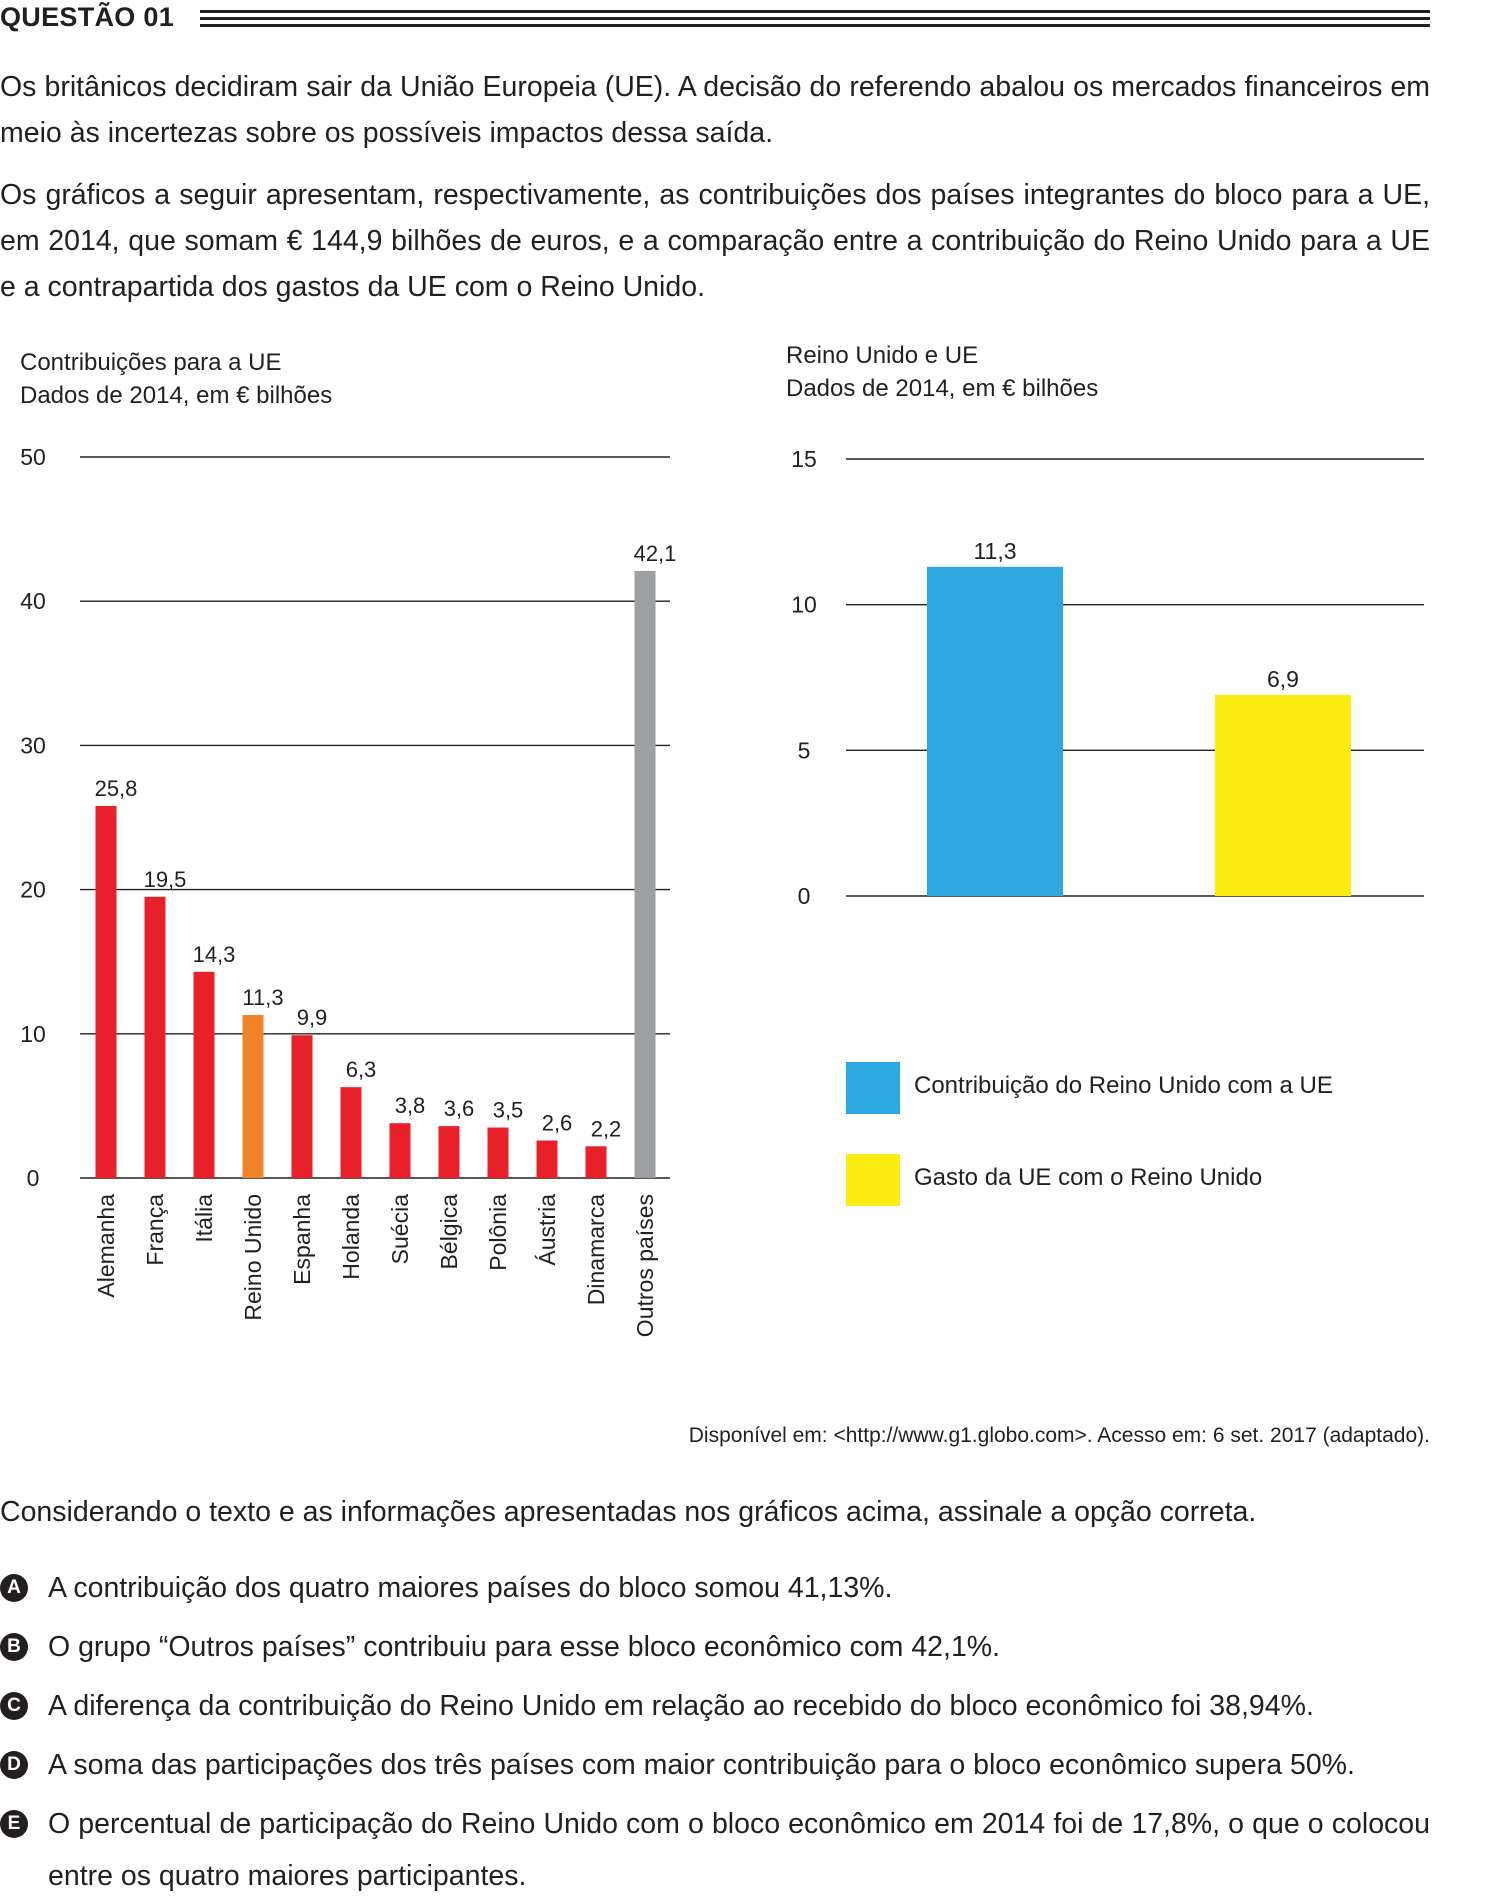 This screenshot has height=1902, width=1496. What do you see at coordinates (33, 601) in the screenshot?
I see `y-tick-label: 40` at bounding box center [33, 601].